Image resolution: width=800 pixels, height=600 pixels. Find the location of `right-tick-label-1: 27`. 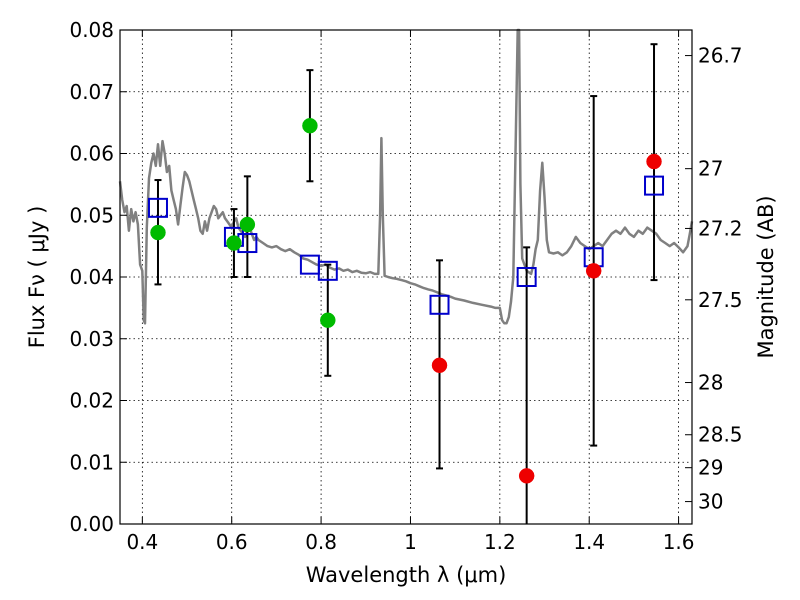

right-tick-label-1: 27 is located at coordinates (710, 169).